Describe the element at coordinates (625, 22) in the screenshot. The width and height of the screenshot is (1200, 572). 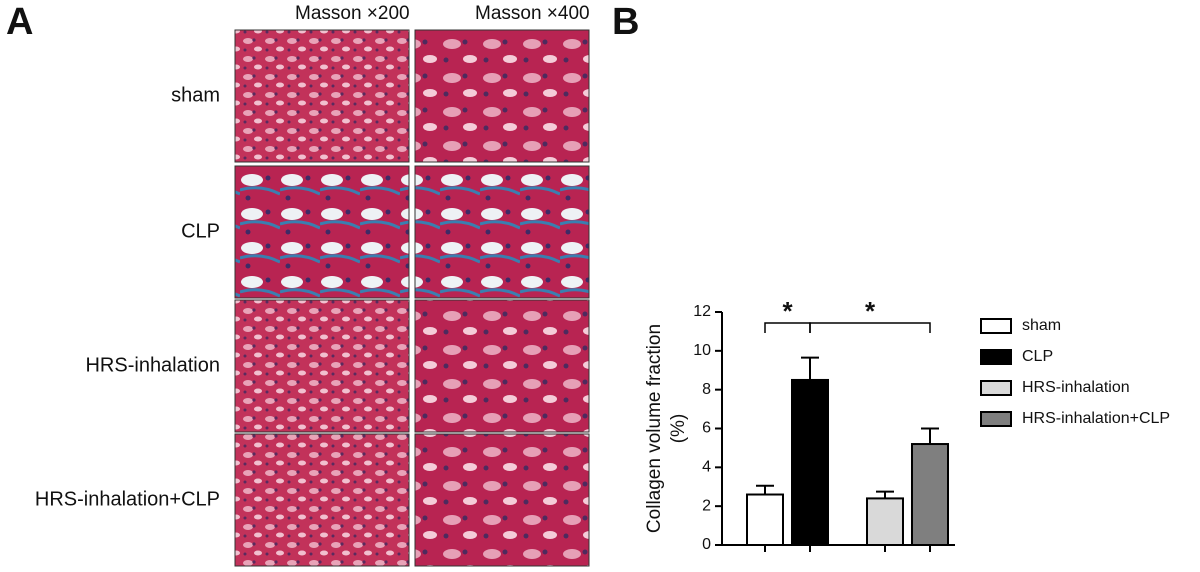
I see `panel-label: B` at that location.